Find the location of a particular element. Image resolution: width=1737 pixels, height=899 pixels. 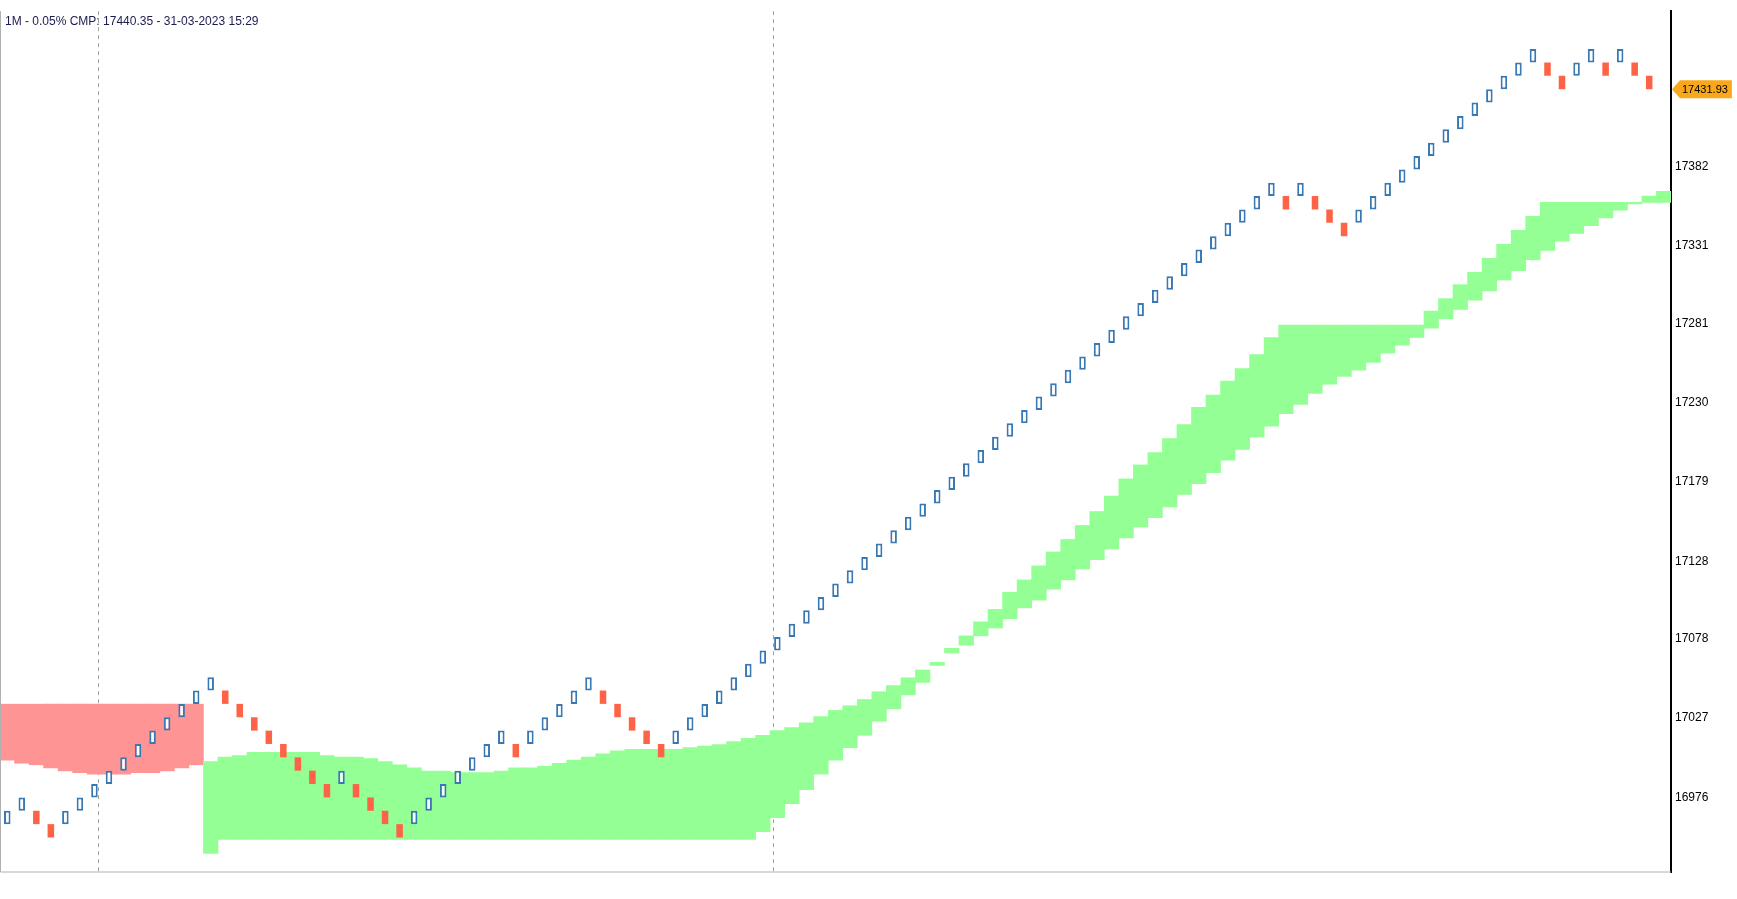

y-tick-label: 17281 is located at coordinates (1692, 322).